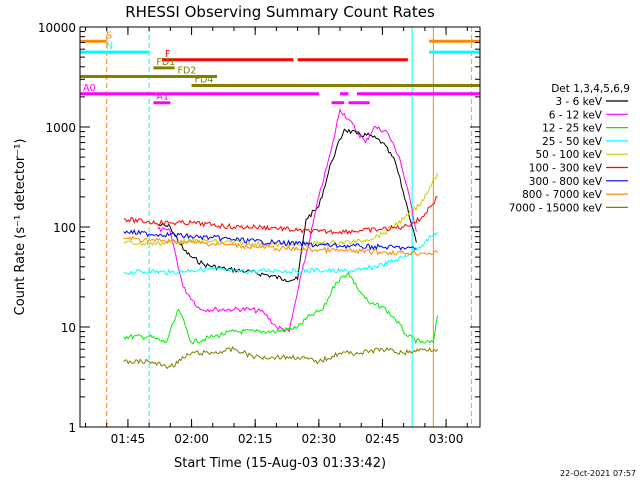 The height and width of the screenshot is (480, 640). What do you see at coordinates (566, 169) in the screenshot?
I see `legend-label: 100 - 300 keV` at bounding box center [566, 169].